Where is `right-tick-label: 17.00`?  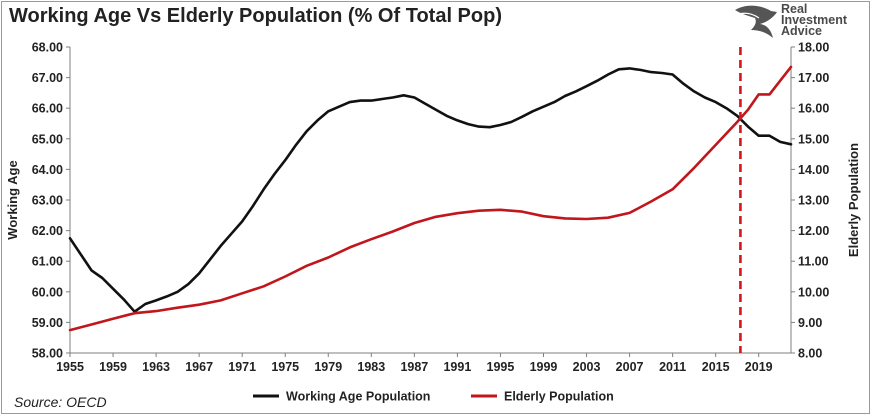
right-tick-label: 17.00 is located at coordinates (813, 78).